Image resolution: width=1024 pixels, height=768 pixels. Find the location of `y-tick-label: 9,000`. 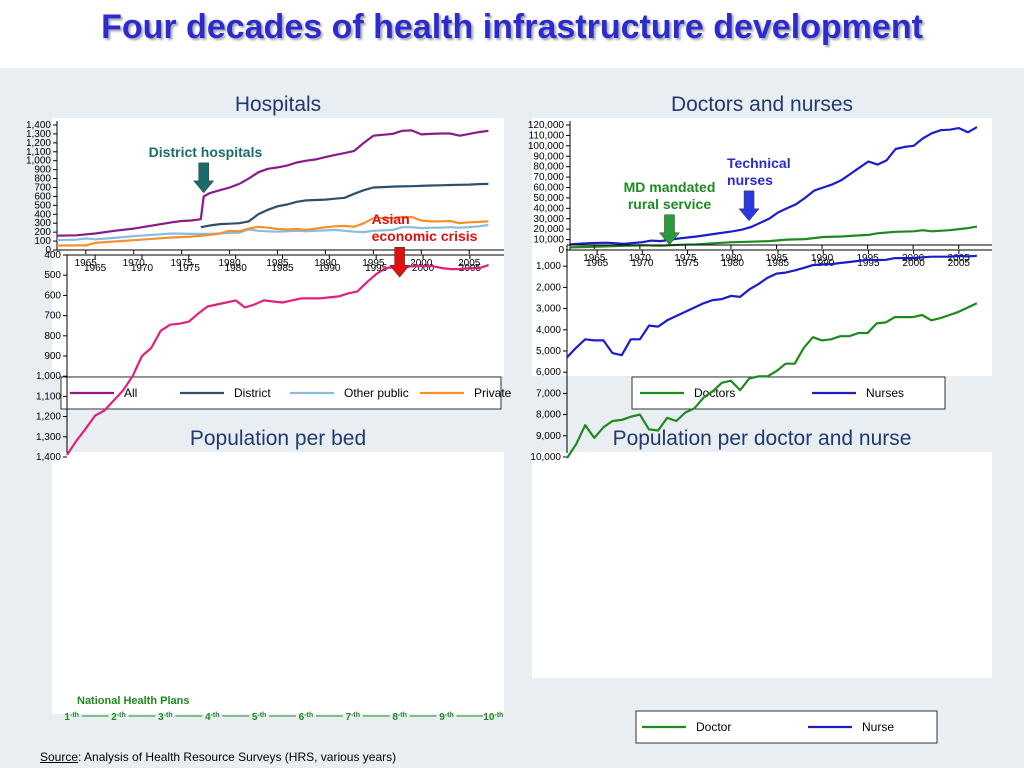

y-tick-label: 9,000 is located at coordinates (548, 436).